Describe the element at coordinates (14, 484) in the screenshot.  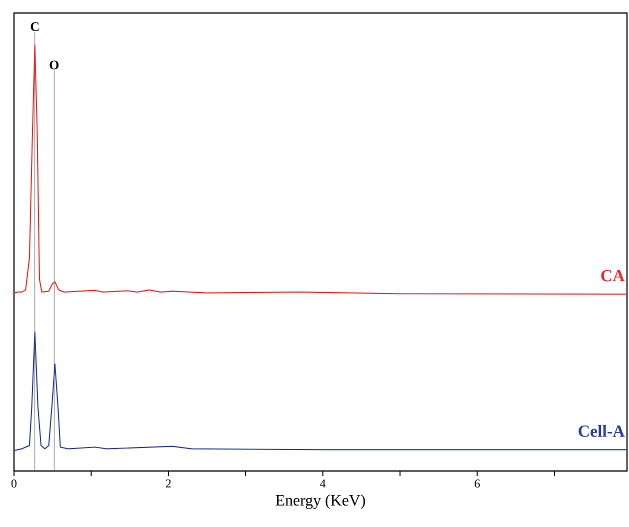
I see `x-tick-label: 0` at that location.